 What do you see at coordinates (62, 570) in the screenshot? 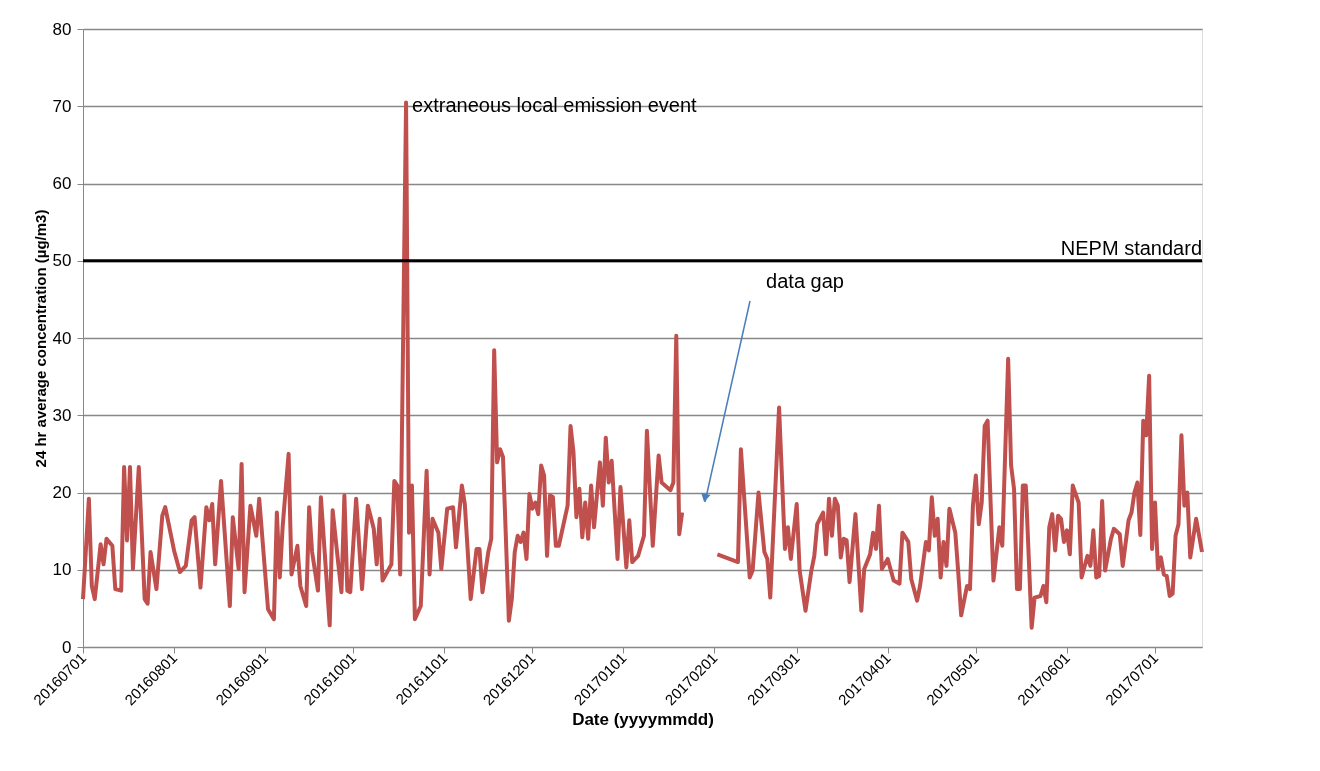
I see `y-tick-label: 10` at bounding box center [62, 570].